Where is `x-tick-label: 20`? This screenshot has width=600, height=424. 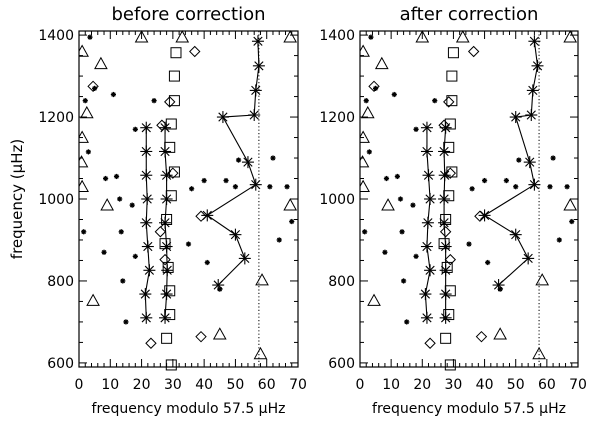
x-tick-label: 20 is located at coordinates (422, 385).